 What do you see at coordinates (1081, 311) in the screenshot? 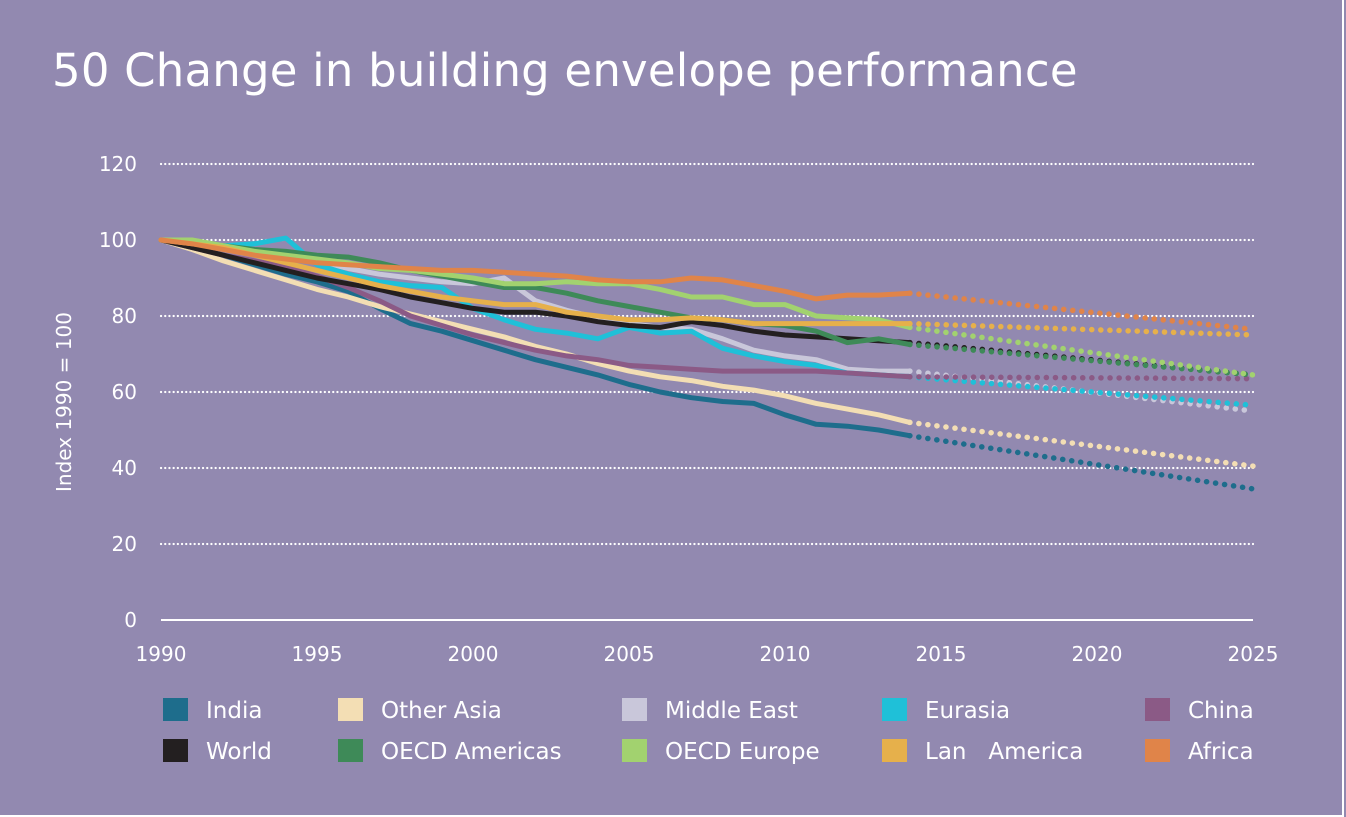
I see `series-projection-africa` at bounding box center [1081, 311].